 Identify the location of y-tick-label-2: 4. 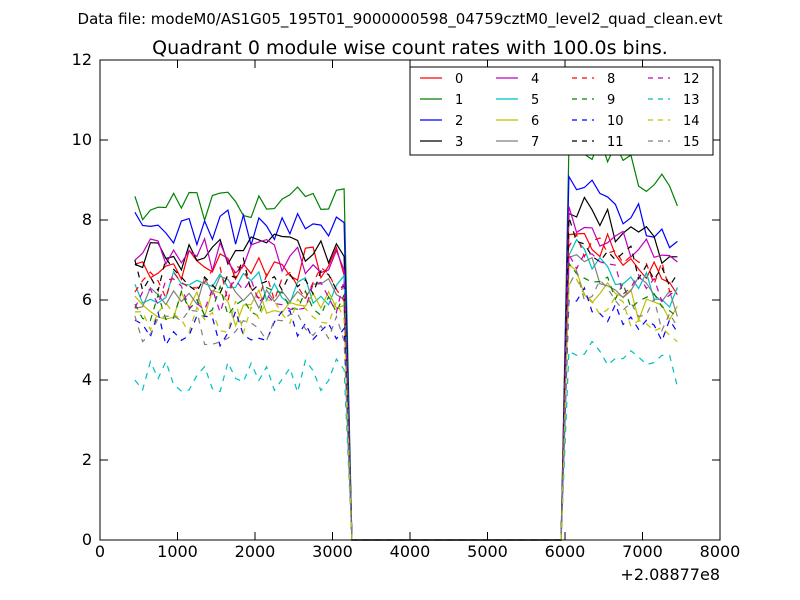
(87, 379).